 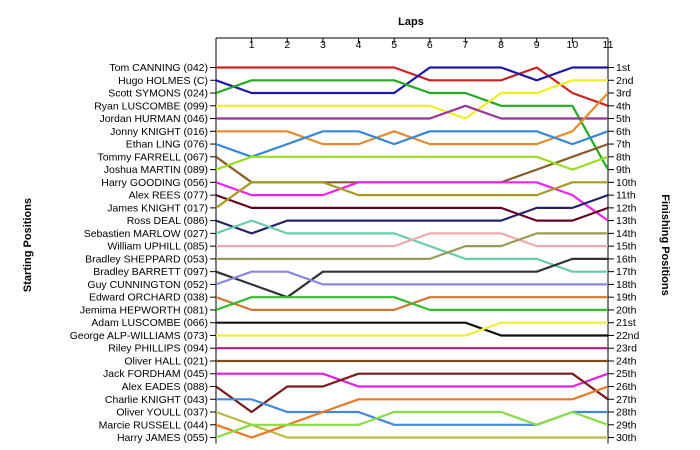 I want to click on finishing-position-label: 30th, so click(x=626, y=438).